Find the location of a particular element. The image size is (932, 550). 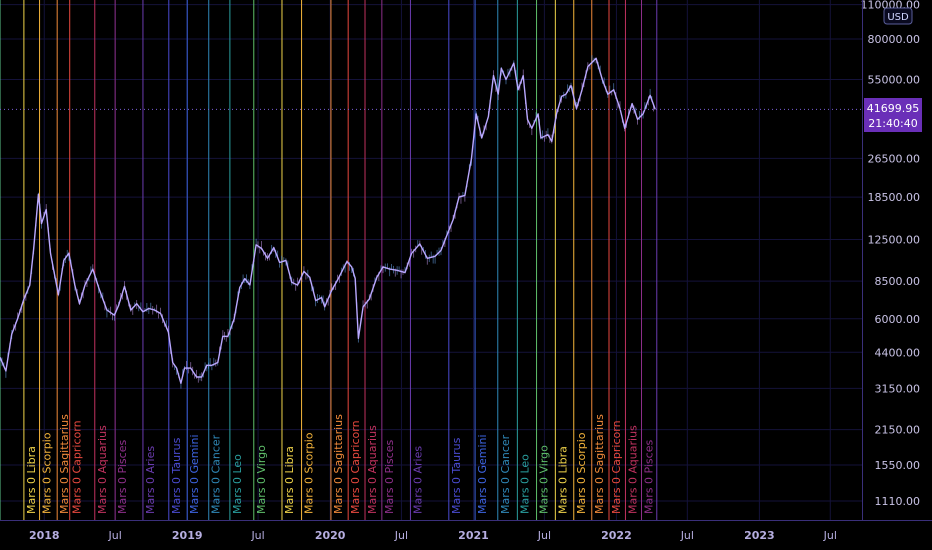

last-price-tag: 41699.95 21:40:40 is located at coordinates (893, 115).